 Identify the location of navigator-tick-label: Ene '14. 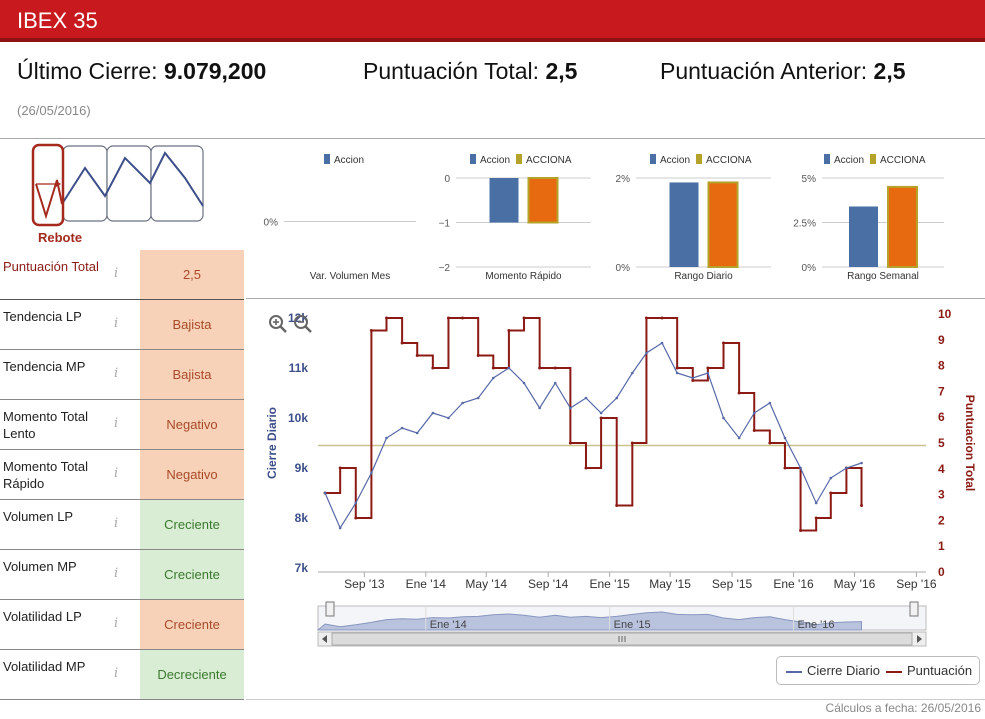
(448, 625).